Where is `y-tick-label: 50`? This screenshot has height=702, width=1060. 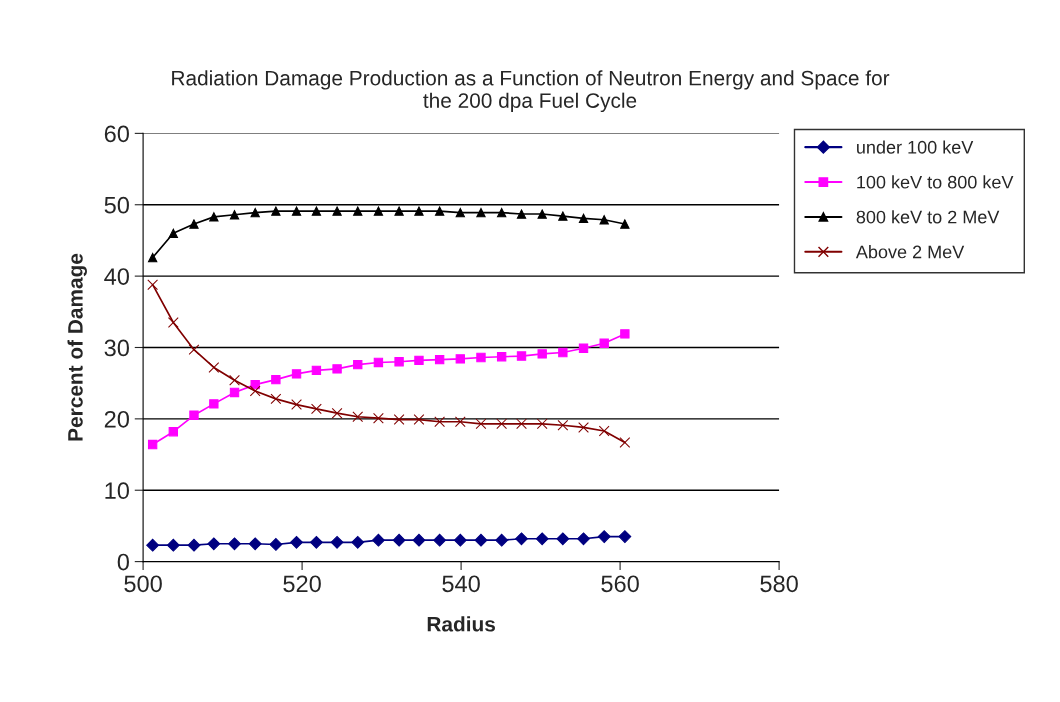
y-tick-label: 50 is located at coordinates (116, 205).